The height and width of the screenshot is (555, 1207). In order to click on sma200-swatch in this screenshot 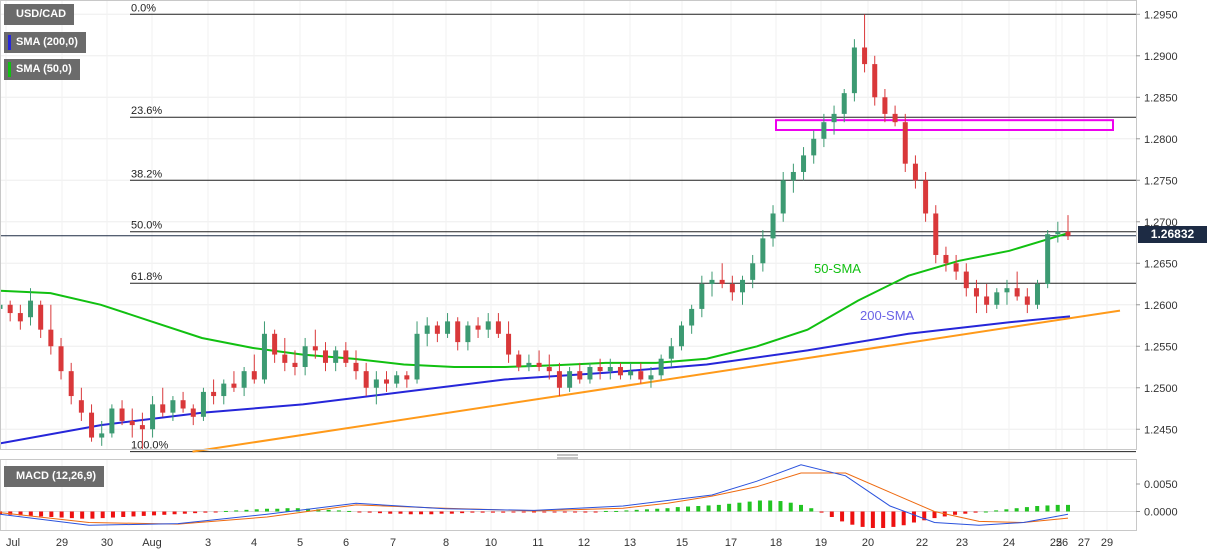, I will do `click(9, 42)`.